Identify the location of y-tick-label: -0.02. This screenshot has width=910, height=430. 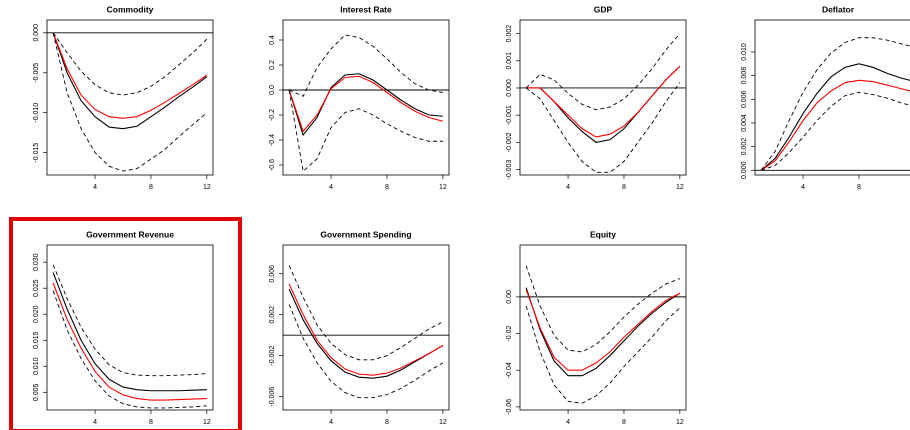
(509, 333).